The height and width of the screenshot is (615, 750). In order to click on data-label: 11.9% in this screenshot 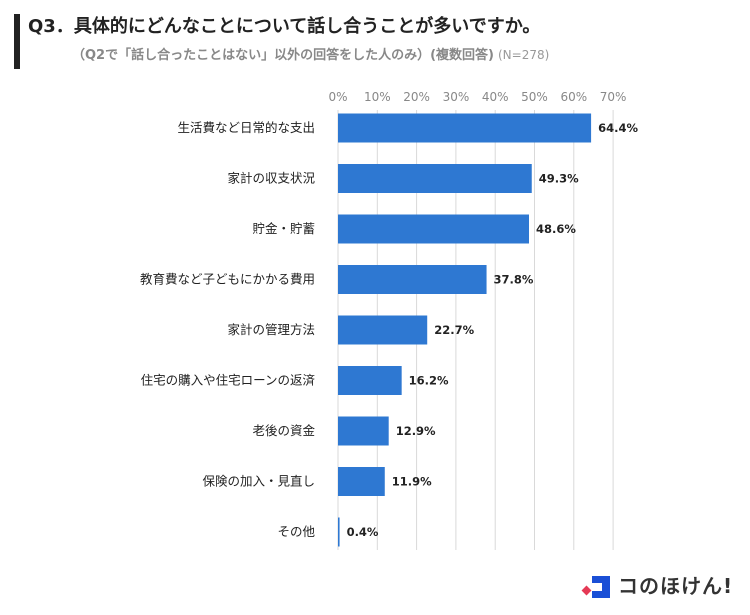, I will do `click(412, 482)`.